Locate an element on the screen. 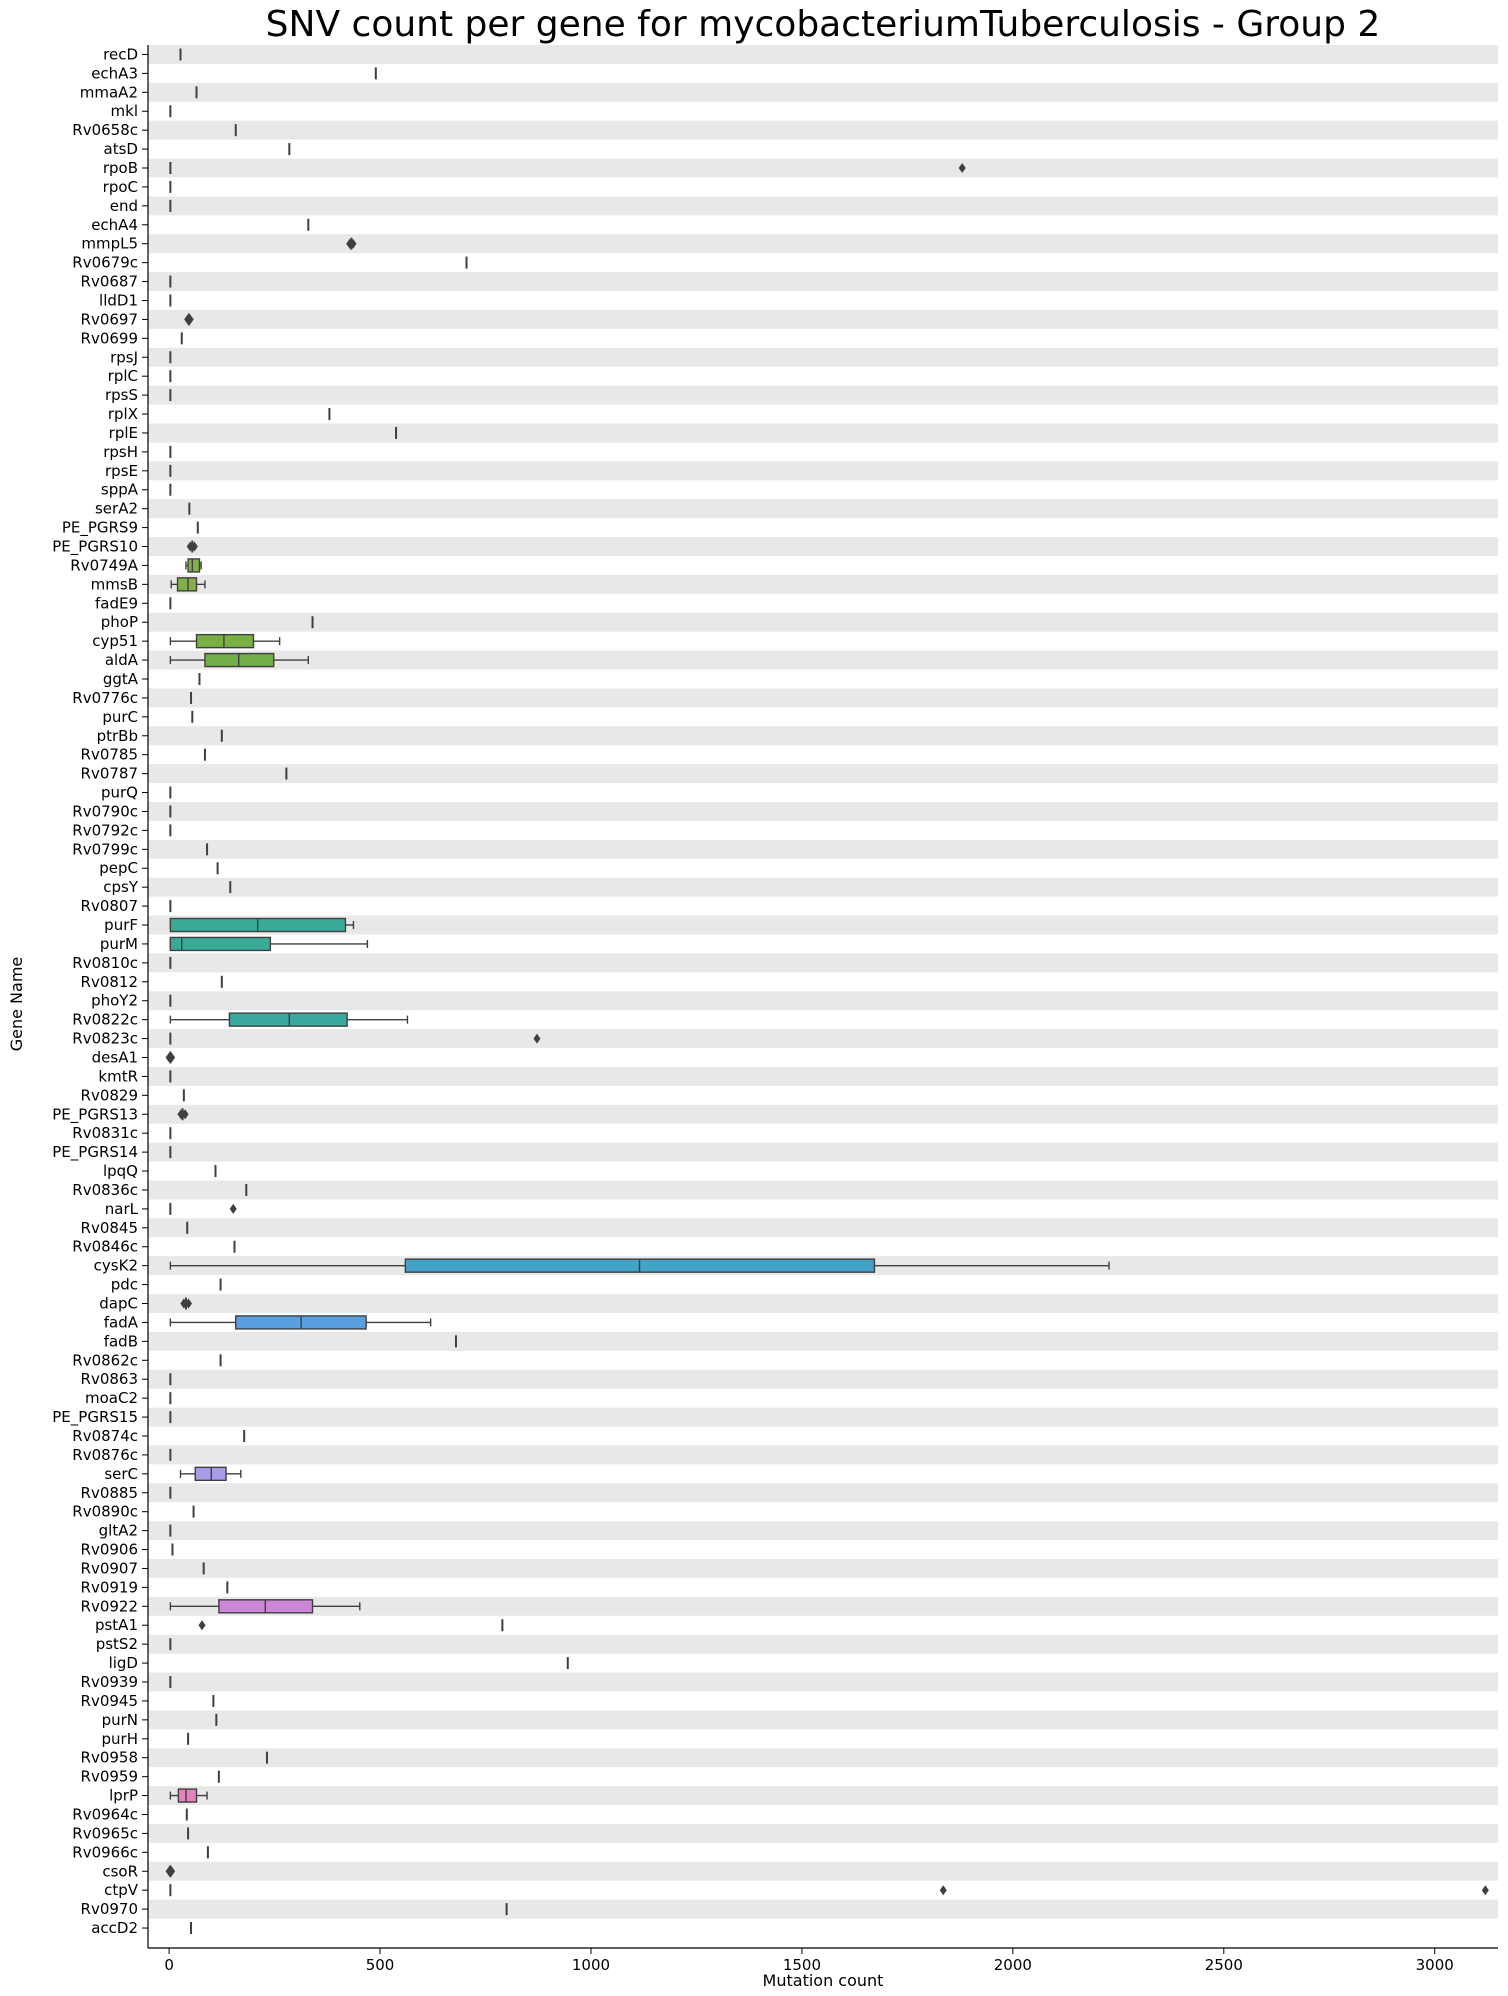 Image resolution: width=1508 pixels, height=1996 pixels. y-tick-label: mmsB is located at coordinates (114, 584).